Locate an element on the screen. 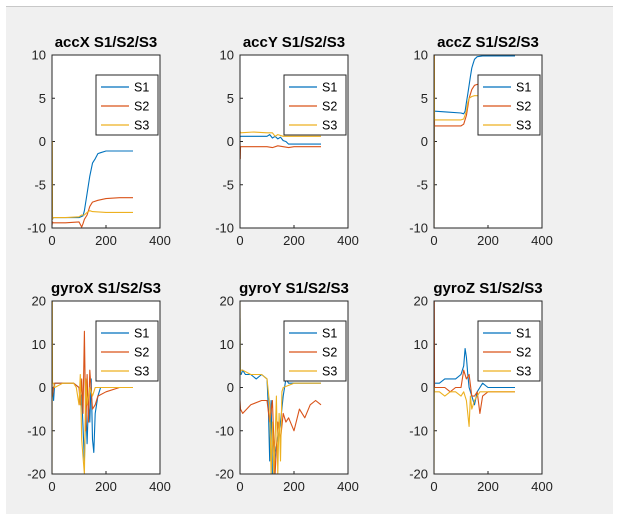  subplot-accz-s1-s2-s3: accZ S1/S2/S3 -10 -5 0 5 10 0 200 400 S1 S2 S3 is located at coordinates (481, 141).